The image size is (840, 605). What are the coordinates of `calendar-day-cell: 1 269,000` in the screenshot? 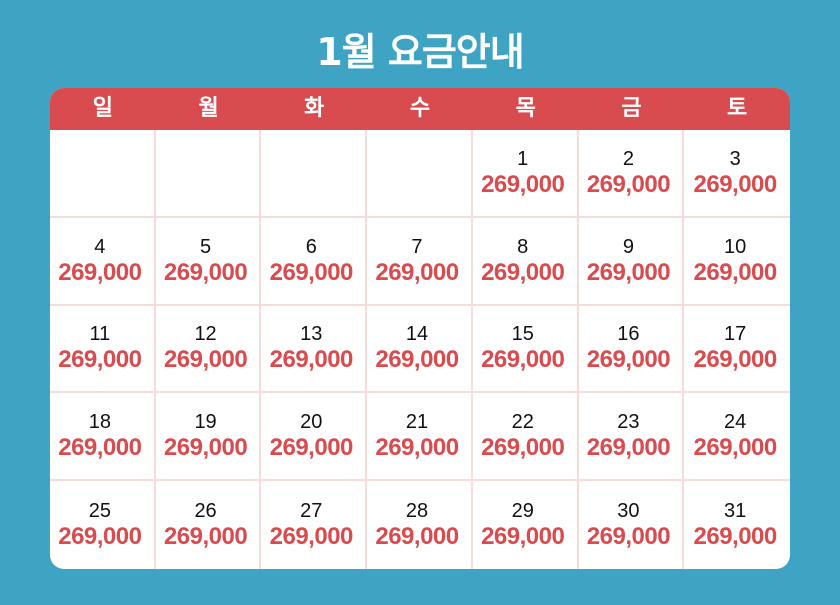 It's located at (525, 174).